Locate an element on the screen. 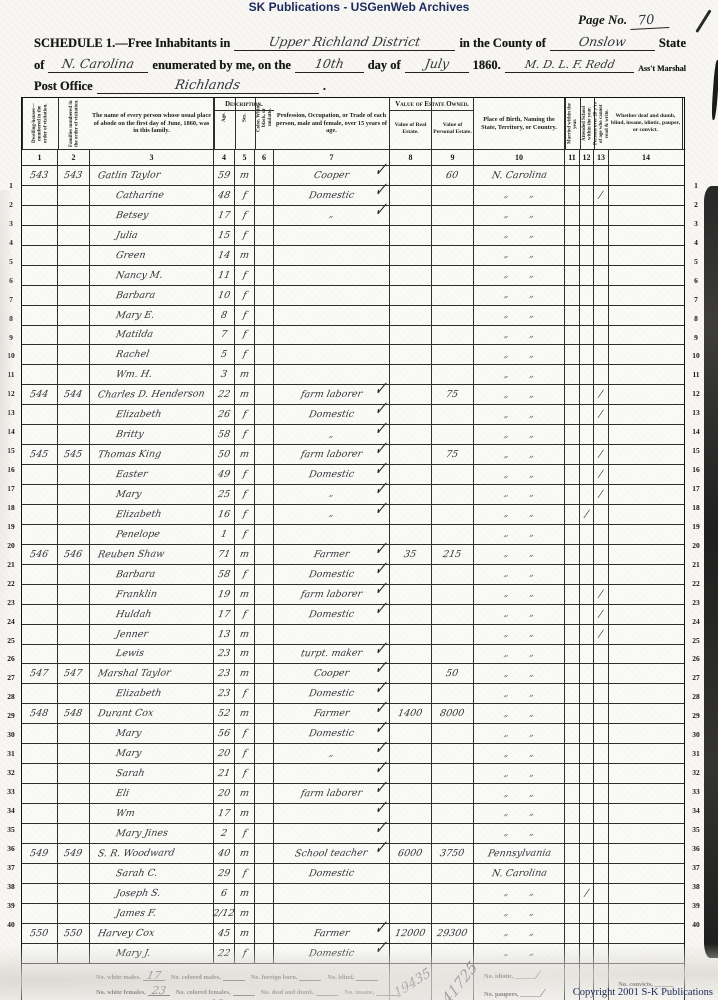 This screenshot has width=718, height=1000. cell-occupation: Domestic ✓ is located at coordinates (332, 691).